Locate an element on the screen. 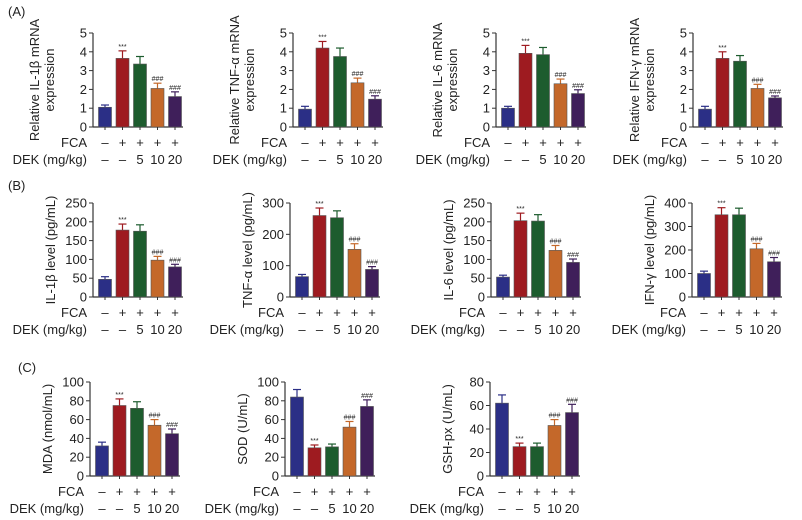  y-axis-label: IL-6 level (pg/mL) is located at coordinates (448, 249).